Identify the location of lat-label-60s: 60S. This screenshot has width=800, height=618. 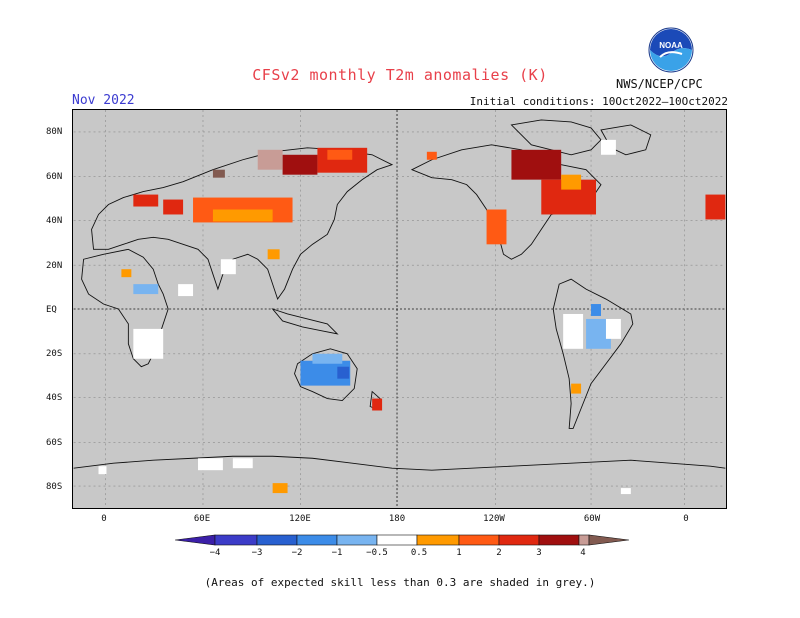
(54, 443).